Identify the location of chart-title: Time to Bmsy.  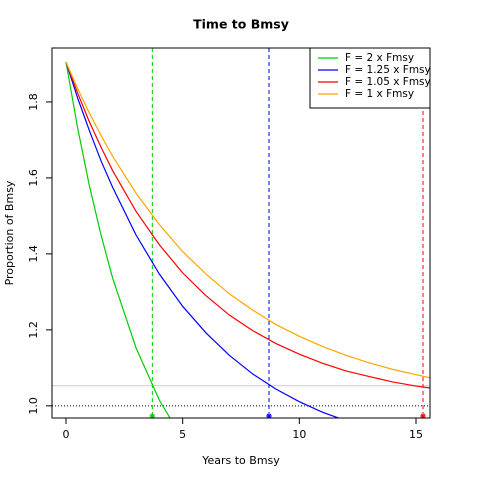
(241, 24).